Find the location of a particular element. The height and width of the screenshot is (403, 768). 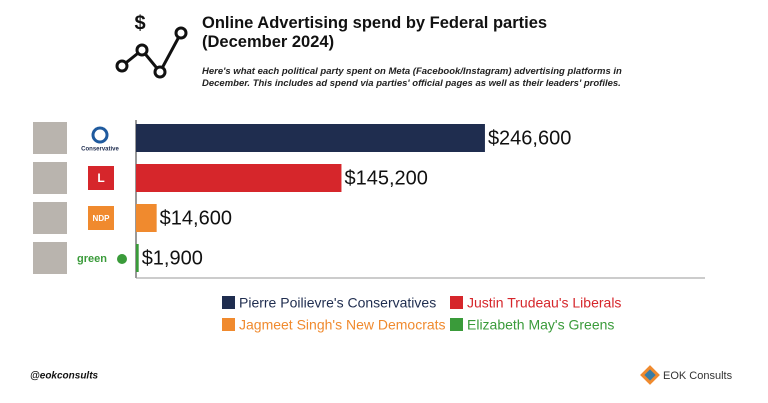

brand-icon is located at coordinates (650, 375).